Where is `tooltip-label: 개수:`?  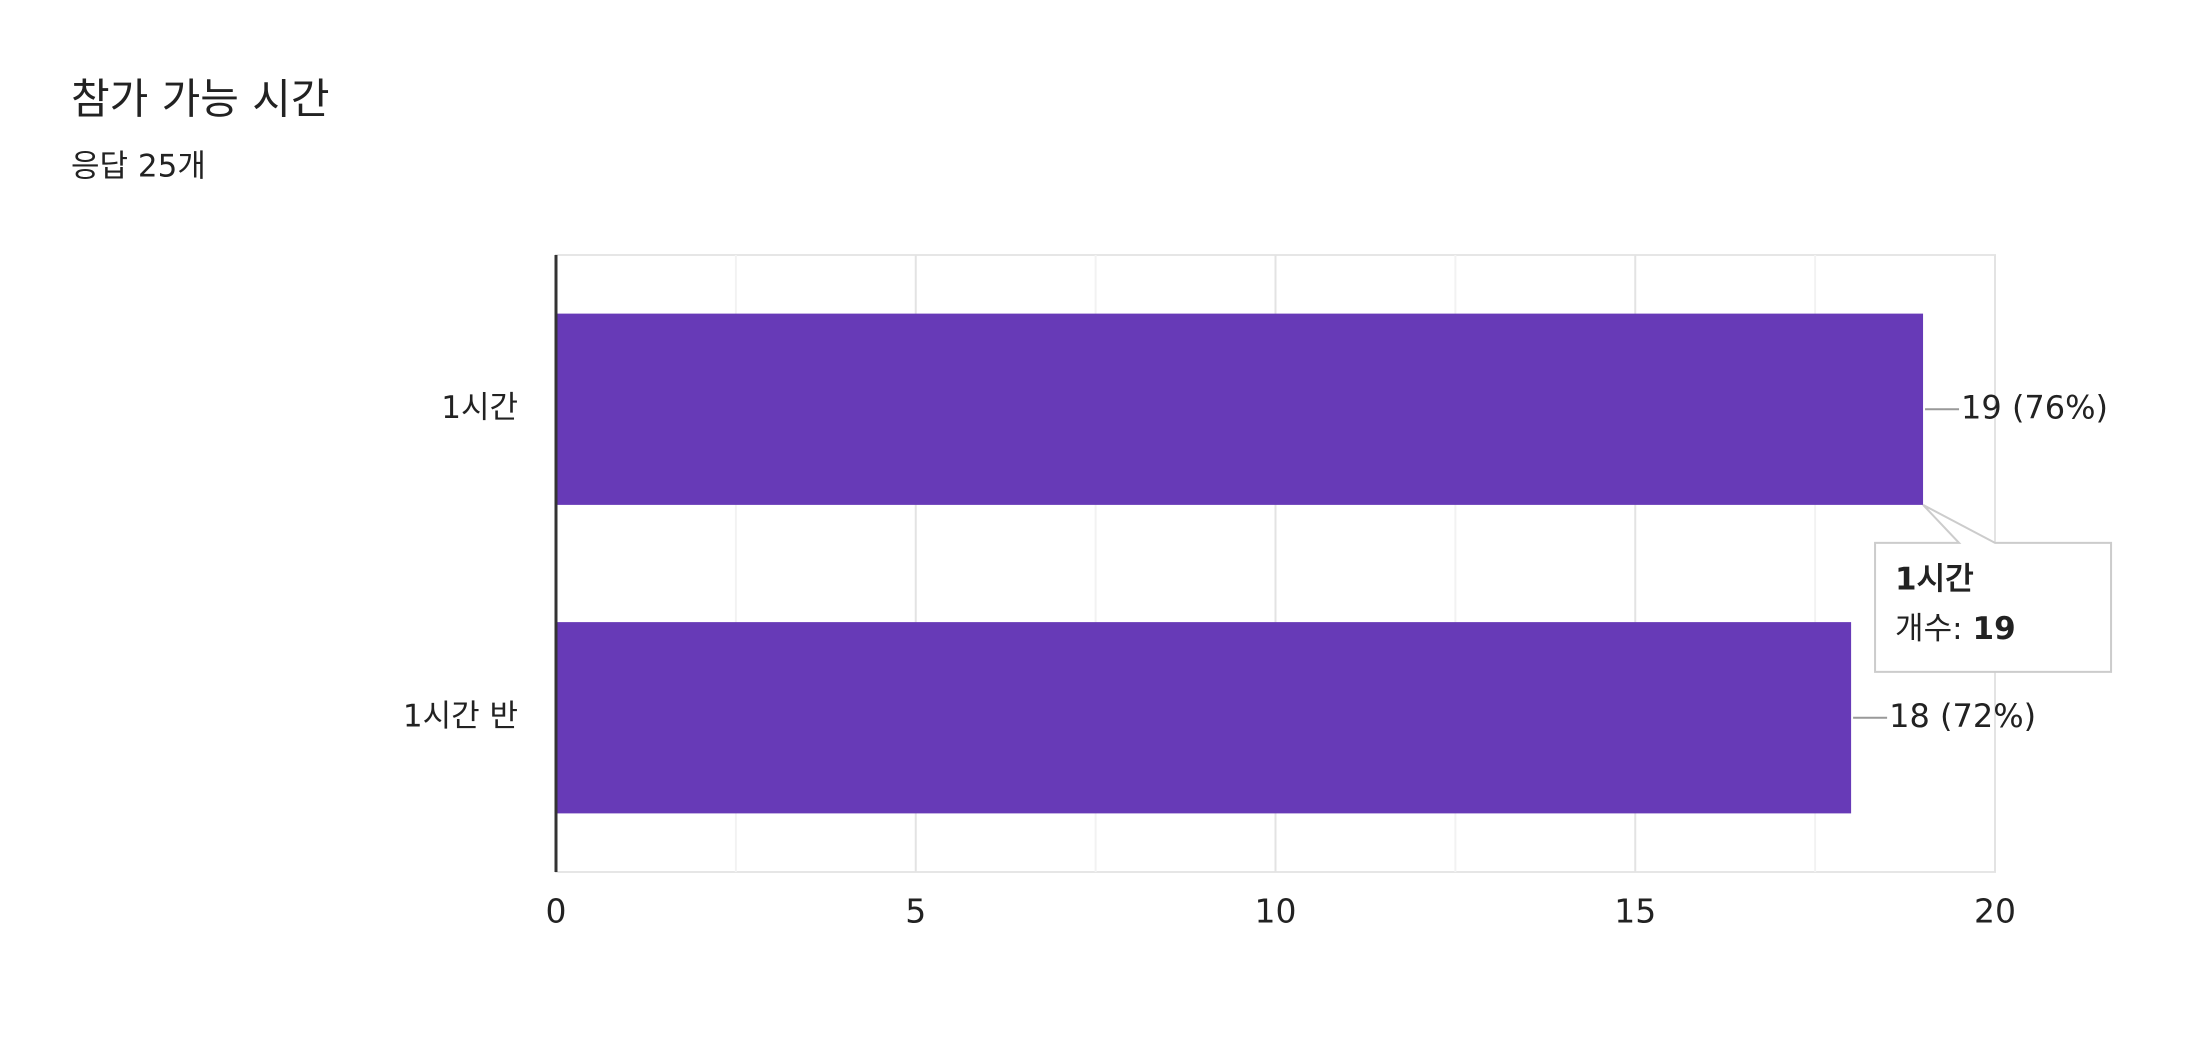
tooltip-label: 개수: is located at coordinates (1928, 628).